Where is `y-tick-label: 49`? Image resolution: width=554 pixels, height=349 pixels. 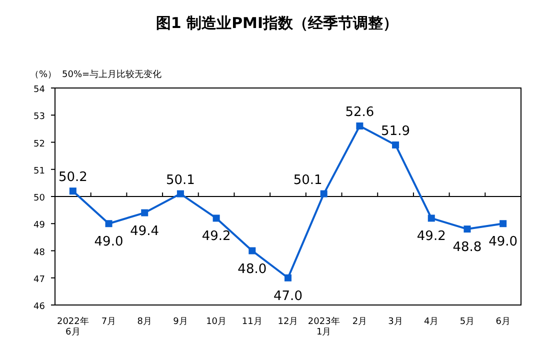 y-tick-label: 49 is located at coordinates (40, 225).